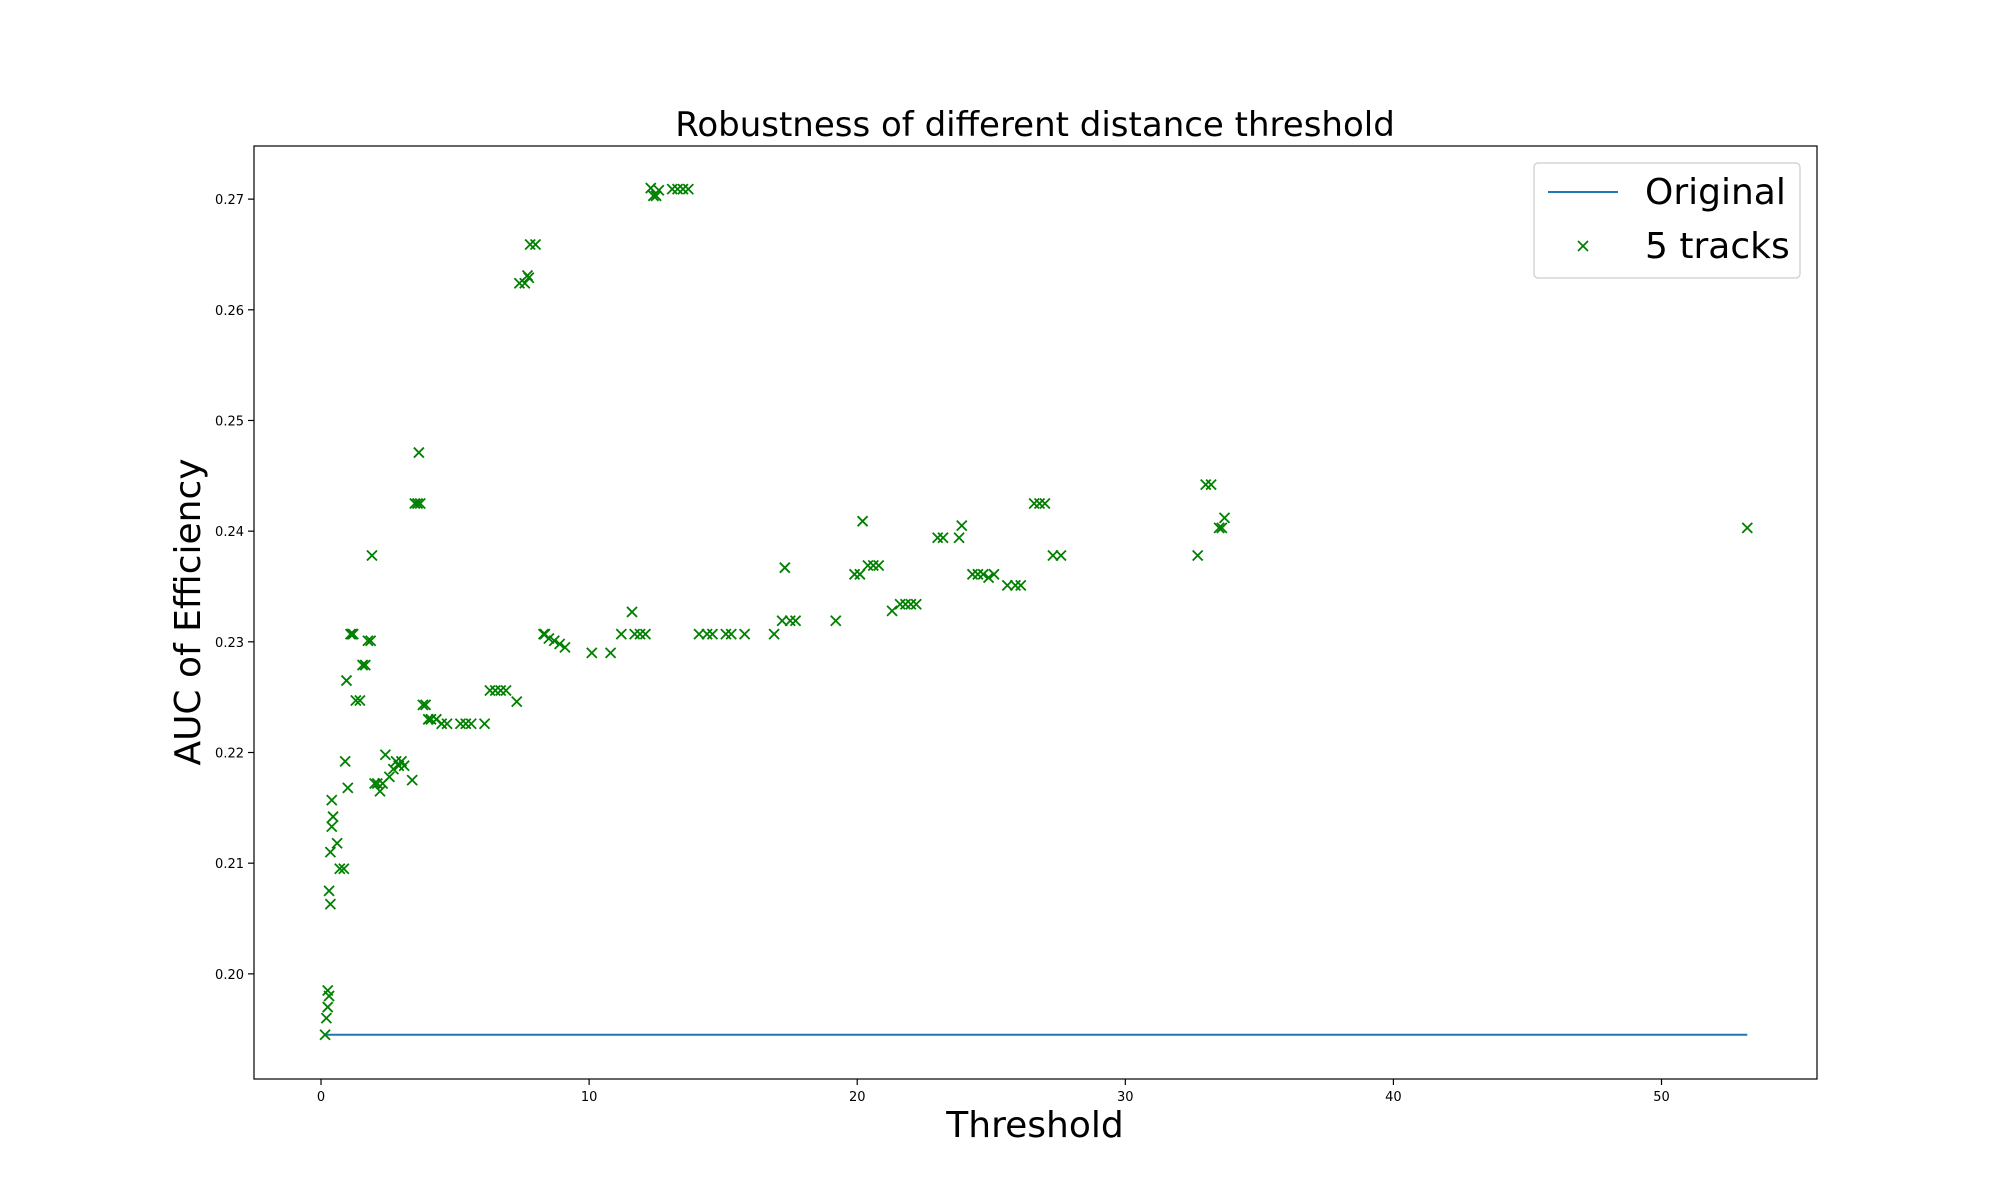  Describe the element at coordinates (1715, 192) in the screenshot. I see `legend-label-original: Original` at that location.